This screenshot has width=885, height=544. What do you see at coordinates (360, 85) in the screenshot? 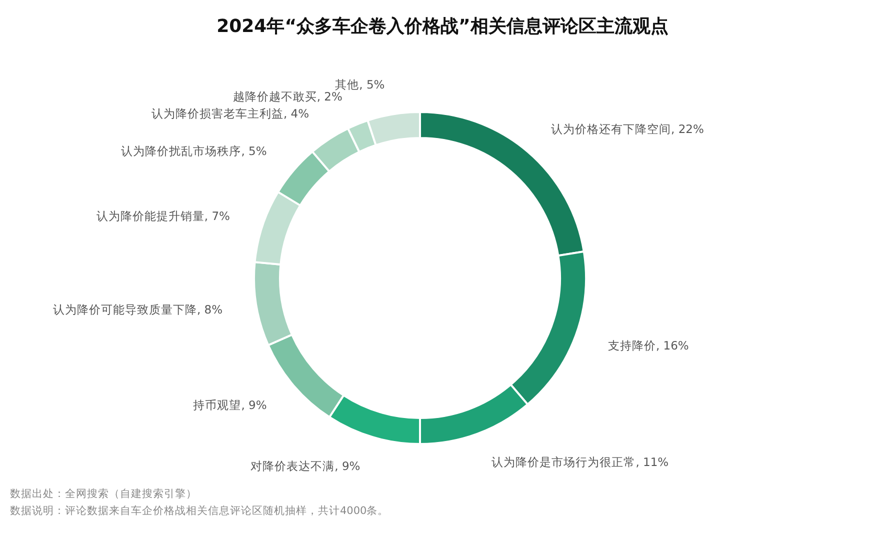
I see `slice-label: 其他, 5%` at bounding box center [360, 85].